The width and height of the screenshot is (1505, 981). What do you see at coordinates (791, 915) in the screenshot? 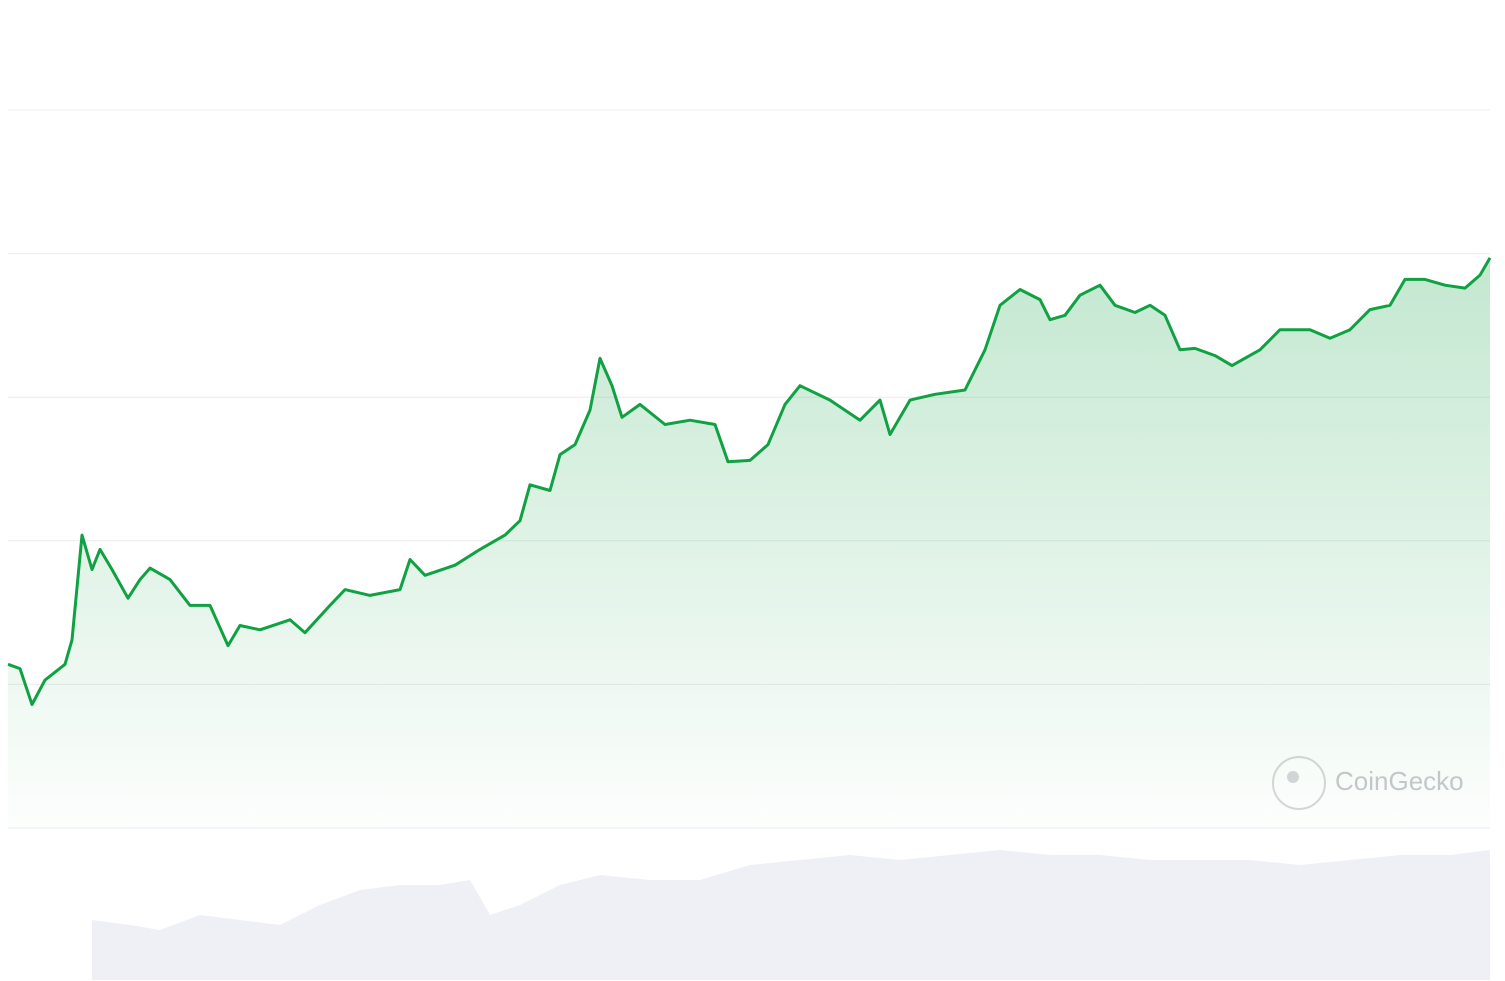
I see `volume-area` at bounding box center [791, 915].